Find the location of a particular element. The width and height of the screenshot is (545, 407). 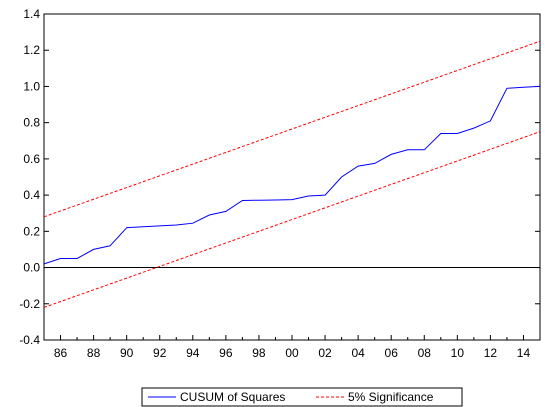

x-tick-label: 00 is located at coordinates (292, 353).